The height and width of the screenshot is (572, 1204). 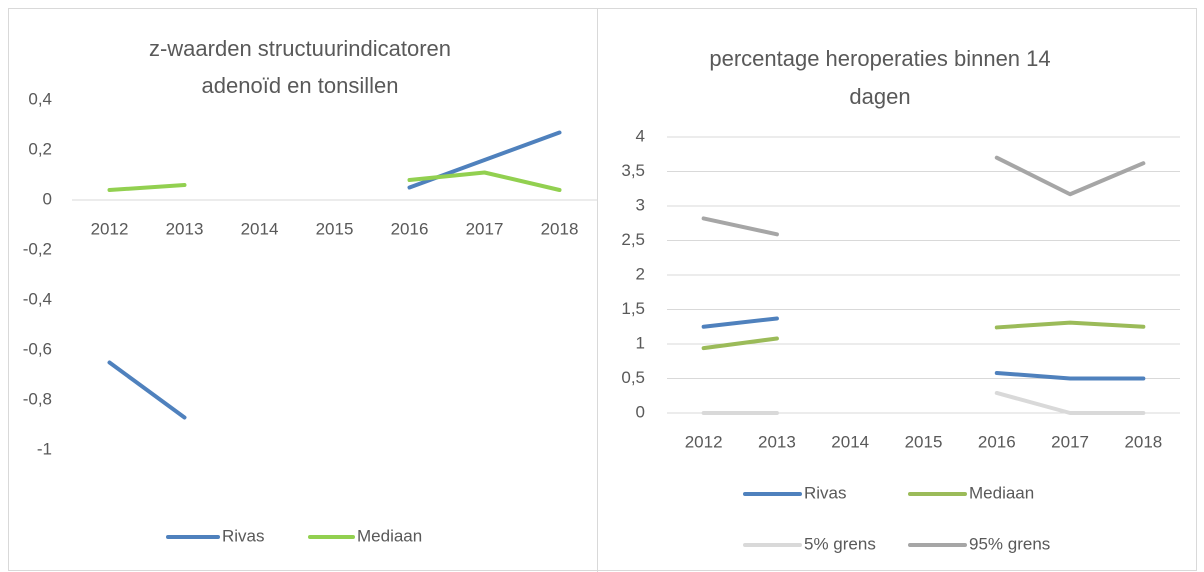 What do you see at coordinates (1009, 543) in the screenshot?
I see `legend-label: 95% grens` at bounding box center [1009, 543].